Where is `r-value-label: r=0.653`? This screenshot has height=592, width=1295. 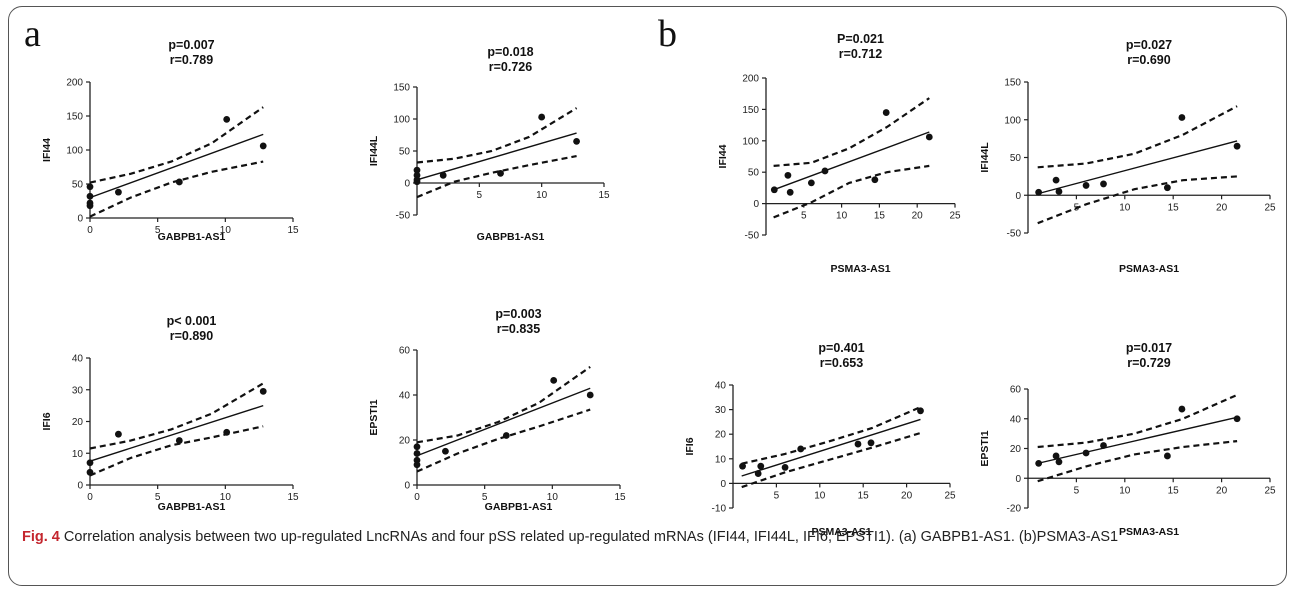 r-value-label: r=0.653 is located at coordinates (841, 363).